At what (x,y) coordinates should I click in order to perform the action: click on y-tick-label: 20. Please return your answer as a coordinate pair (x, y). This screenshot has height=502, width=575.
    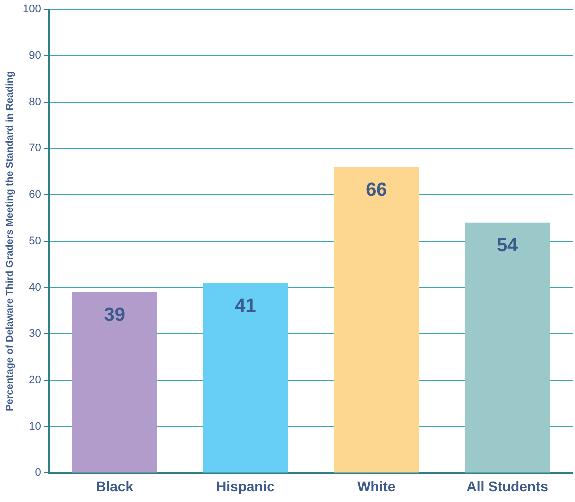
    Looking at the image, I should click on (35, 380).